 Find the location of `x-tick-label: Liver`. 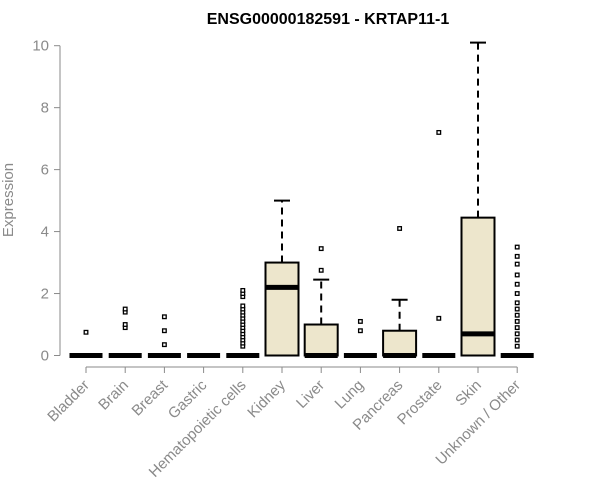

x-tick-label: Liver is located at coordinates (310, 394).